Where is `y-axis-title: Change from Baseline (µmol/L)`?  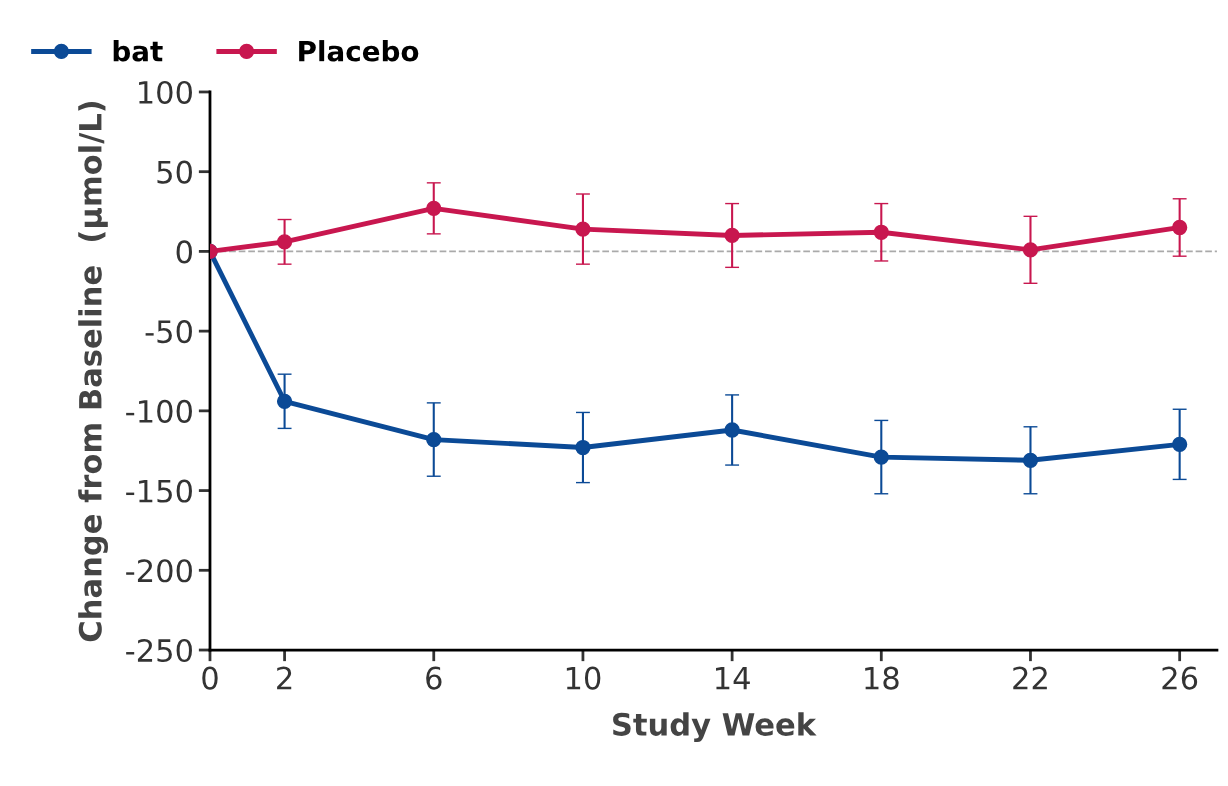 y-axis-title: Change from Baseline (µmol/L) is located at coordinates (93, 371).